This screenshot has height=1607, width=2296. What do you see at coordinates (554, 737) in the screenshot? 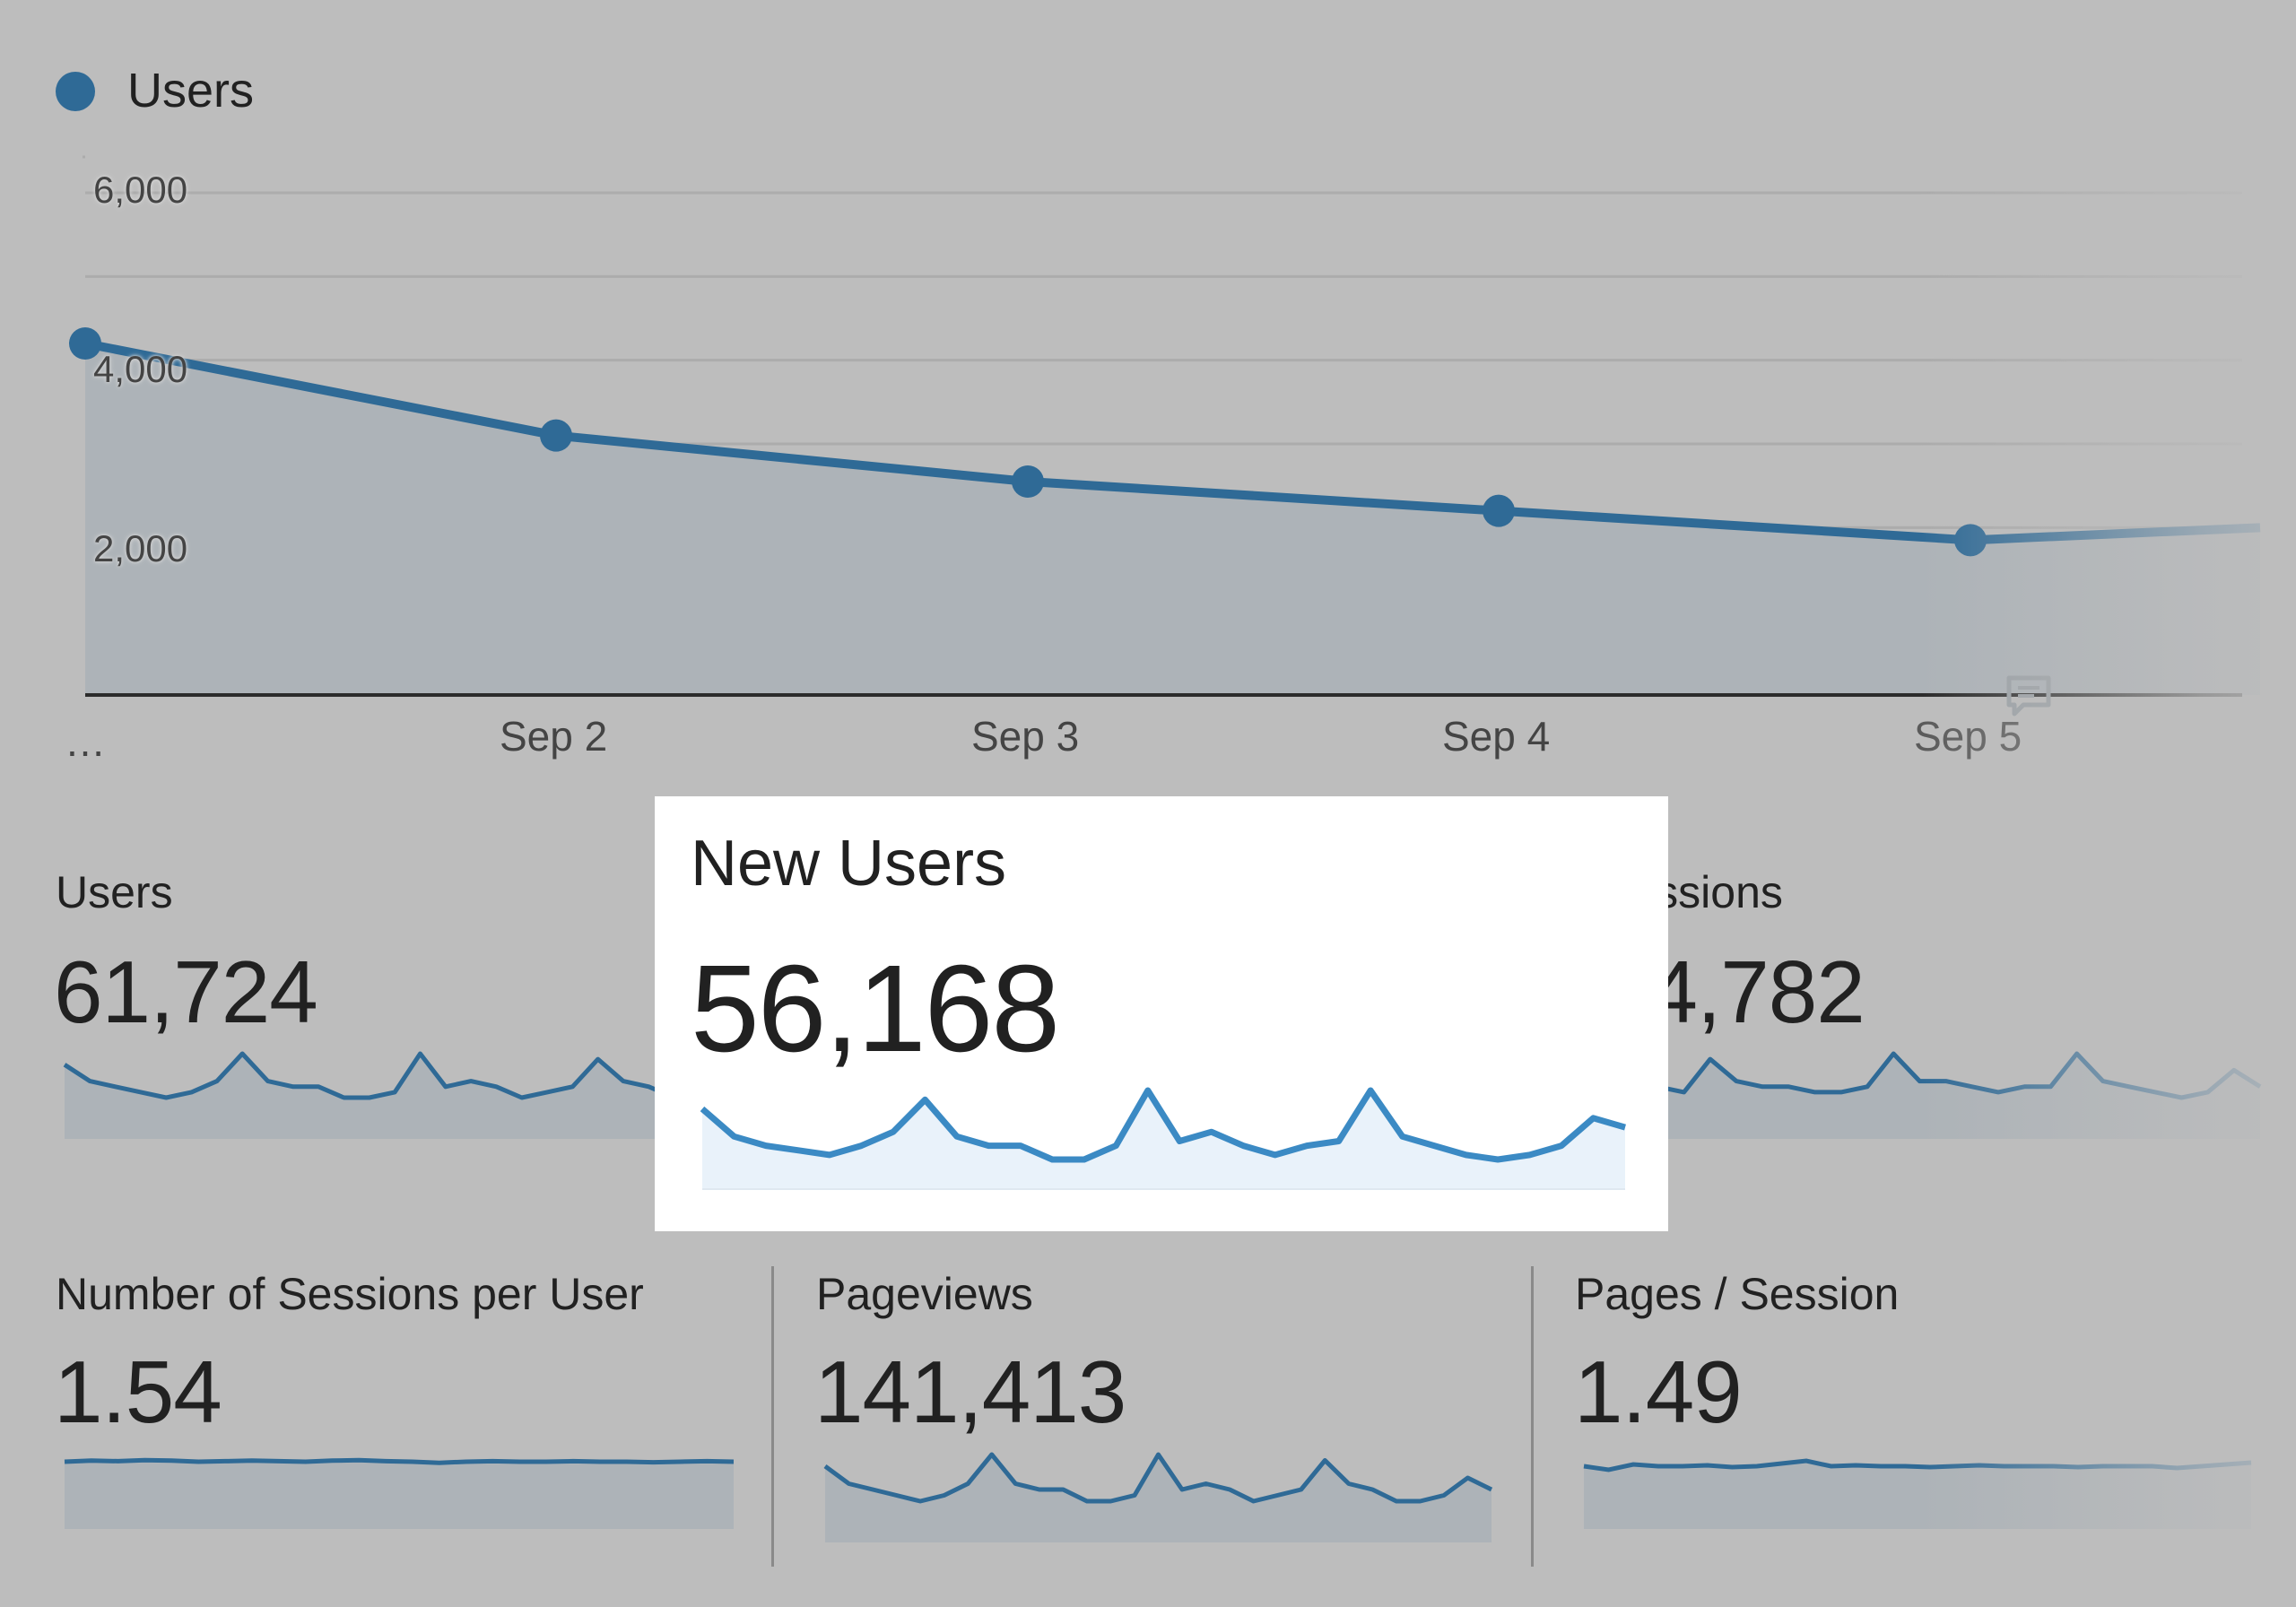
I see `x-tick-label: Sep 2` at bounding box center [554, 737].